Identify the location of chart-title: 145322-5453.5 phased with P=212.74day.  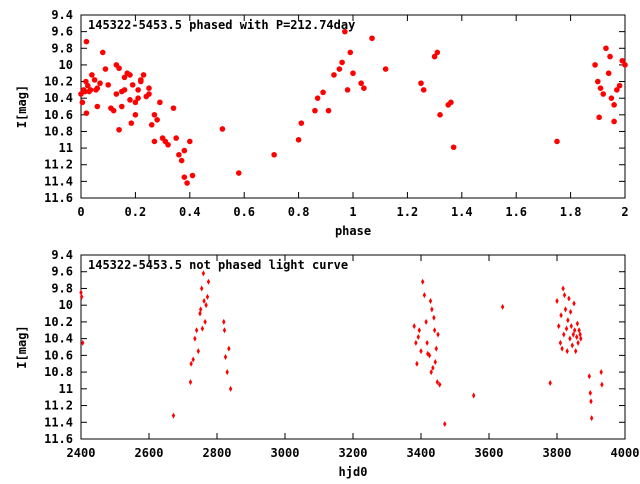
(221, 25).